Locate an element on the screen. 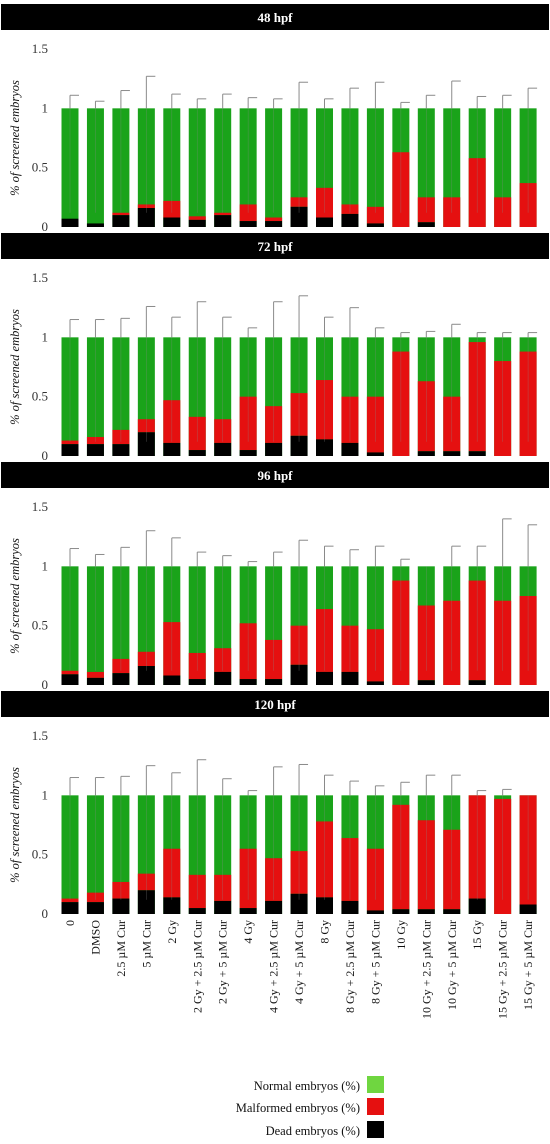 The height and width of the screenshot is (1144, 550). x-tick-label: 5 µM Cur is located at coordinates (146, 944).